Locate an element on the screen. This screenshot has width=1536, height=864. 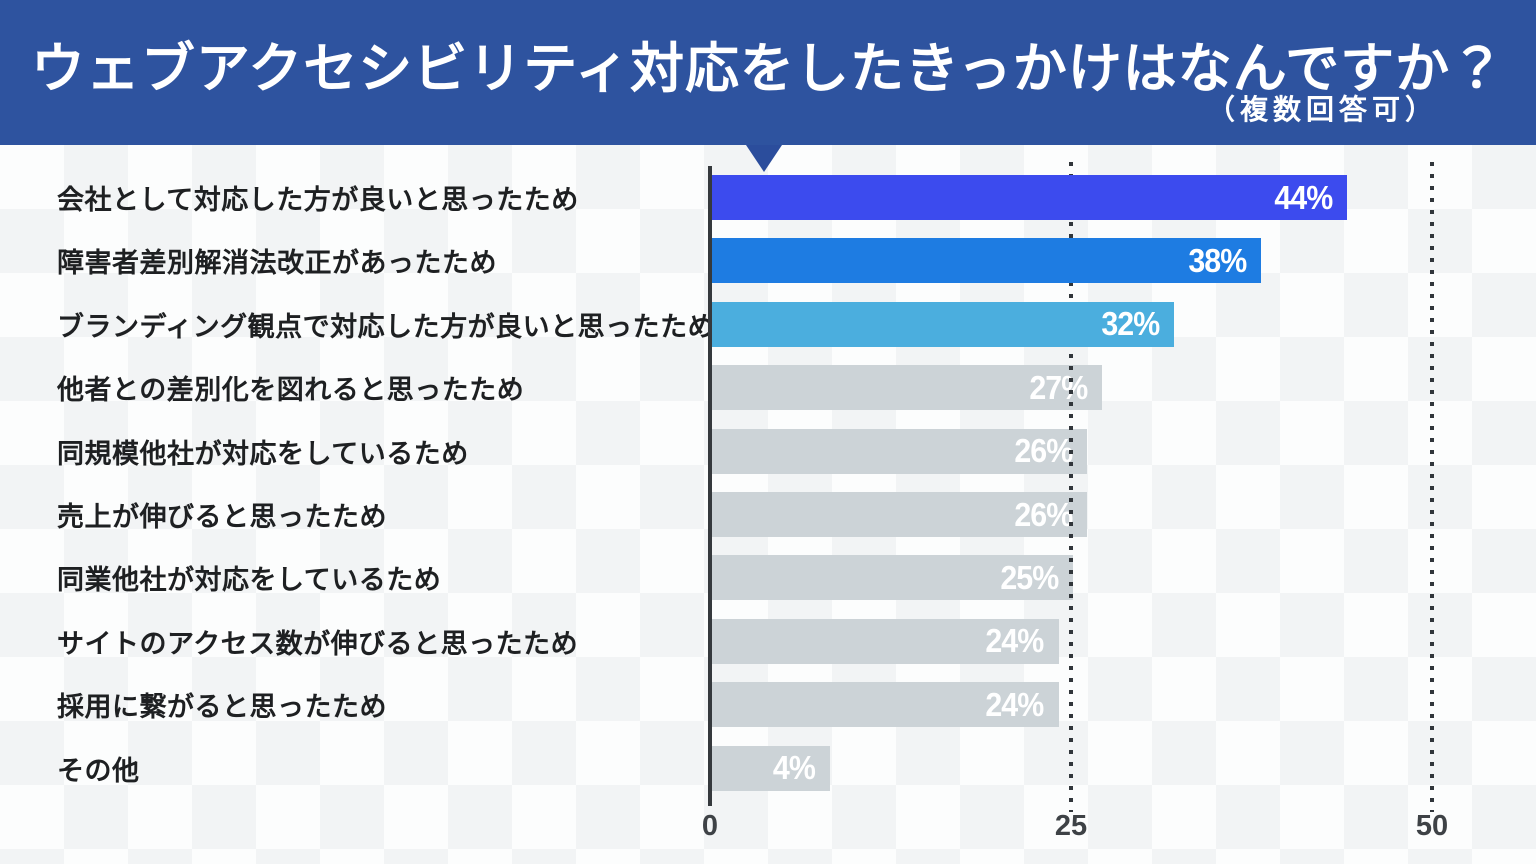
category-label: 障害者差別解消法改正があったため is located at coordinates (277, 263).